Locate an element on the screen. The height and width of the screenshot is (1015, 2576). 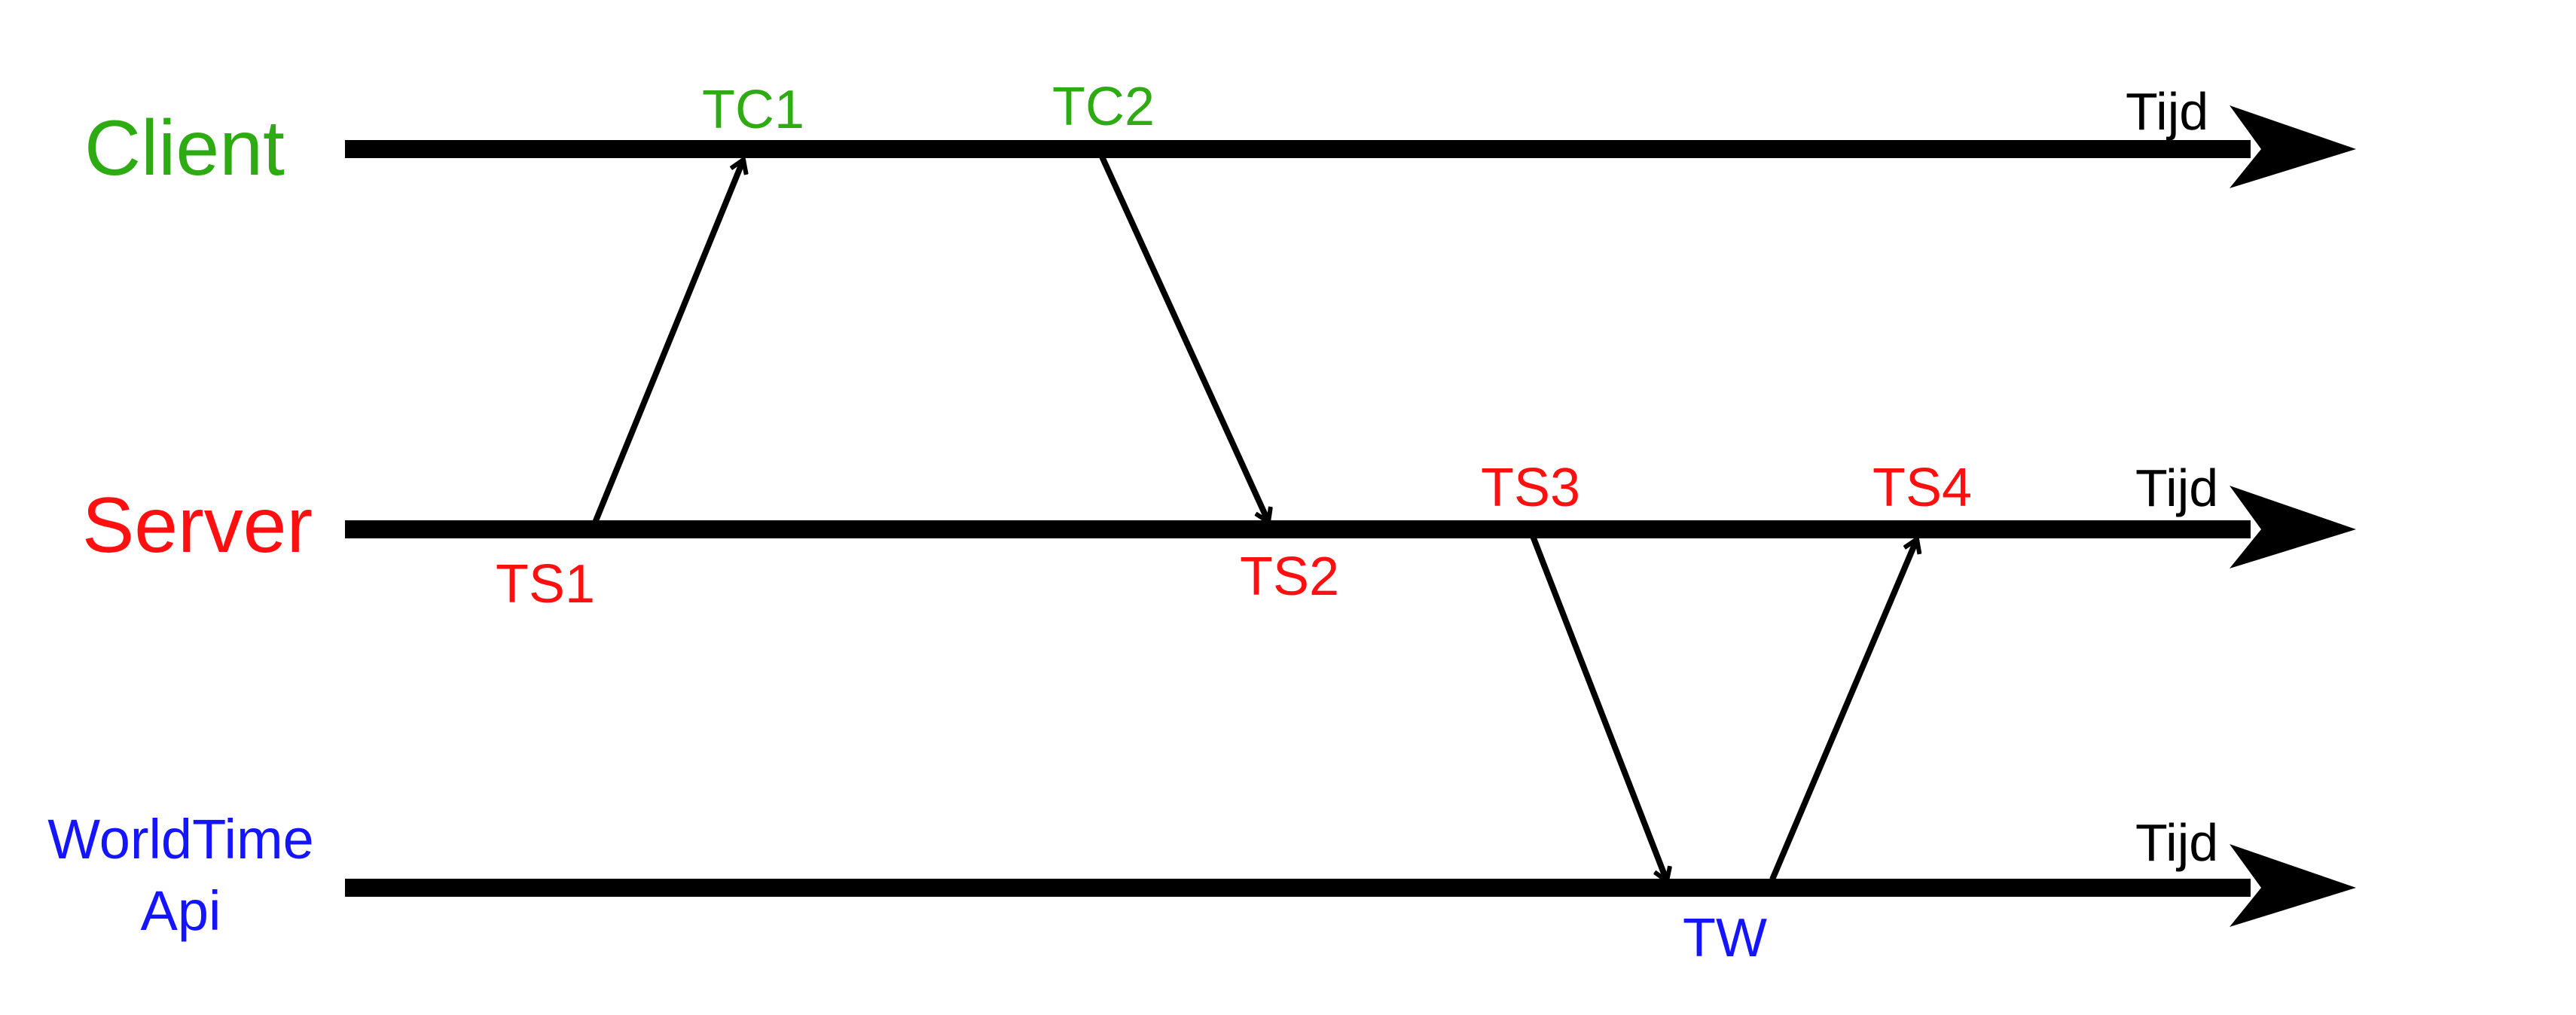
client-lane-label: Client is located at coordinates (185, 148).